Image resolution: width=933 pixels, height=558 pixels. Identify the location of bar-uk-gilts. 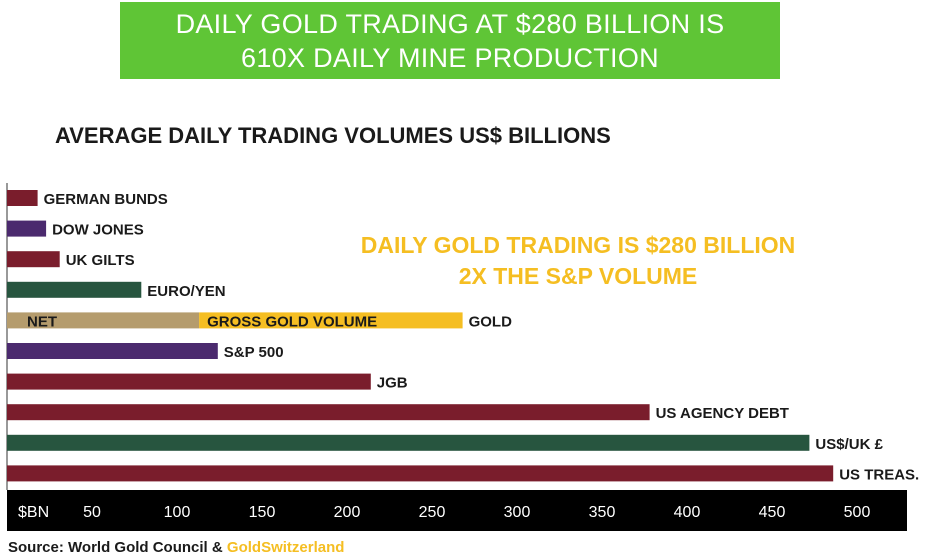
(33, 259).